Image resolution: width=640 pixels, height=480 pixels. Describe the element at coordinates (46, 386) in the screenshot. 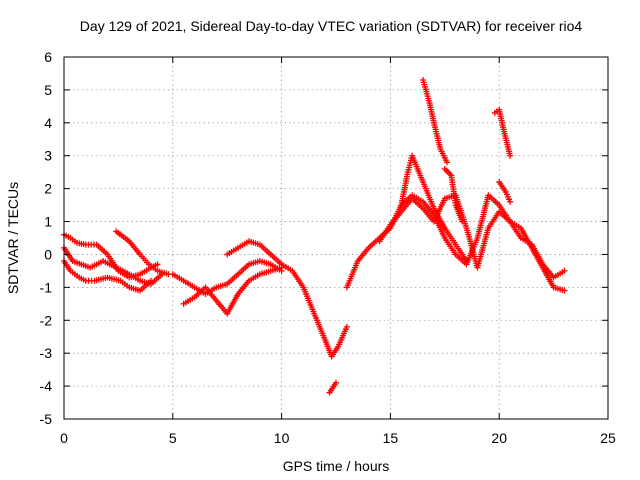

I see `y-tick-label: -4` at that location.